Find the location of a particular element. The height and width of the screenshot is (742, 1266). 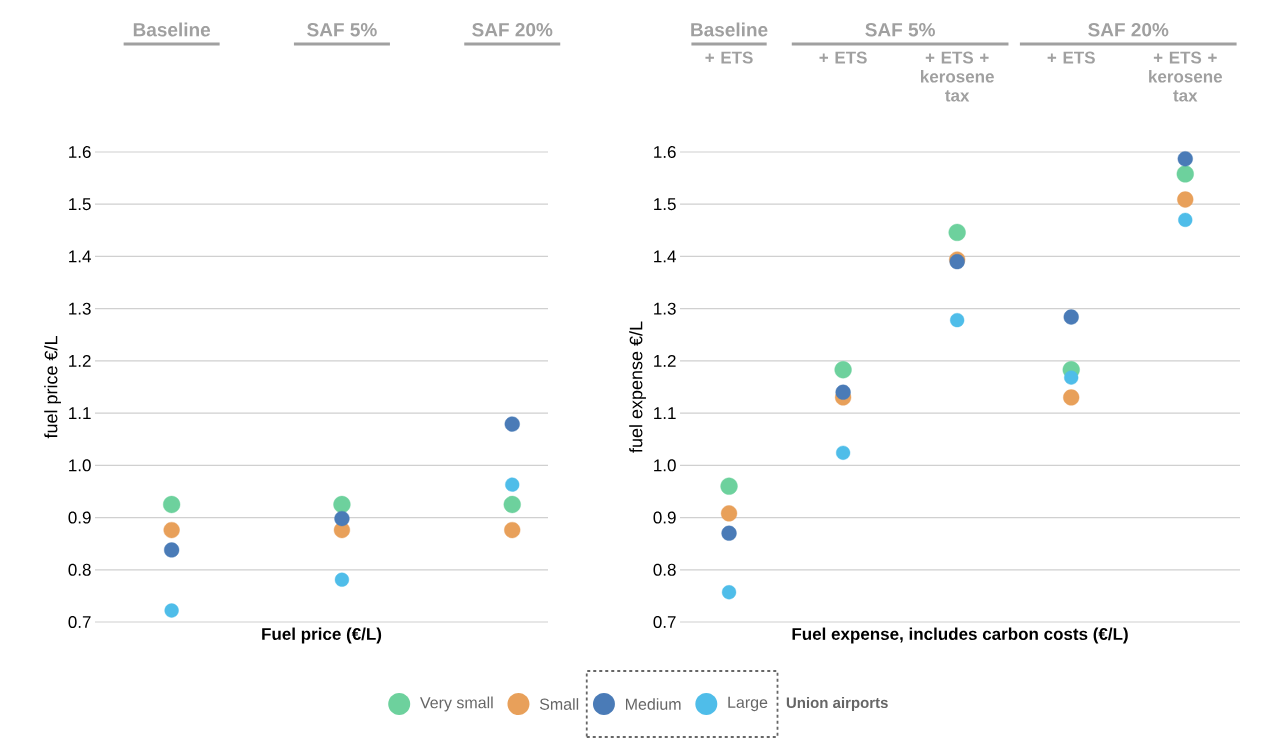

x-tick-label: Baseline is located at coordinates (172, 29).